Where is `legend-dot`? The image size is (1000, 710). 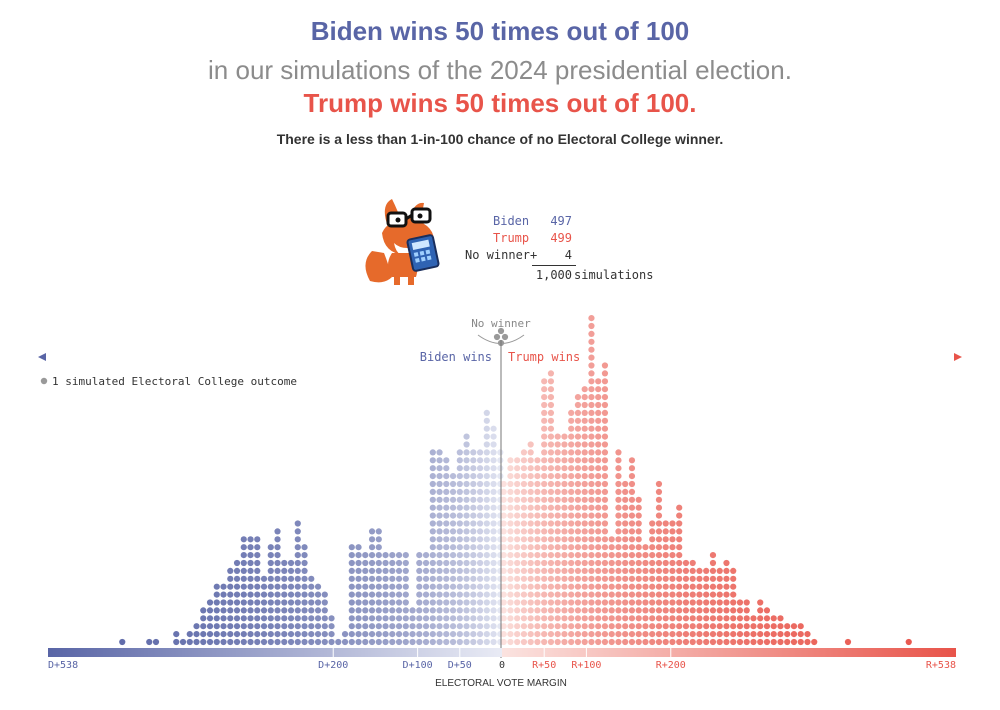 legend-dot is located at coordinates (44, 381).